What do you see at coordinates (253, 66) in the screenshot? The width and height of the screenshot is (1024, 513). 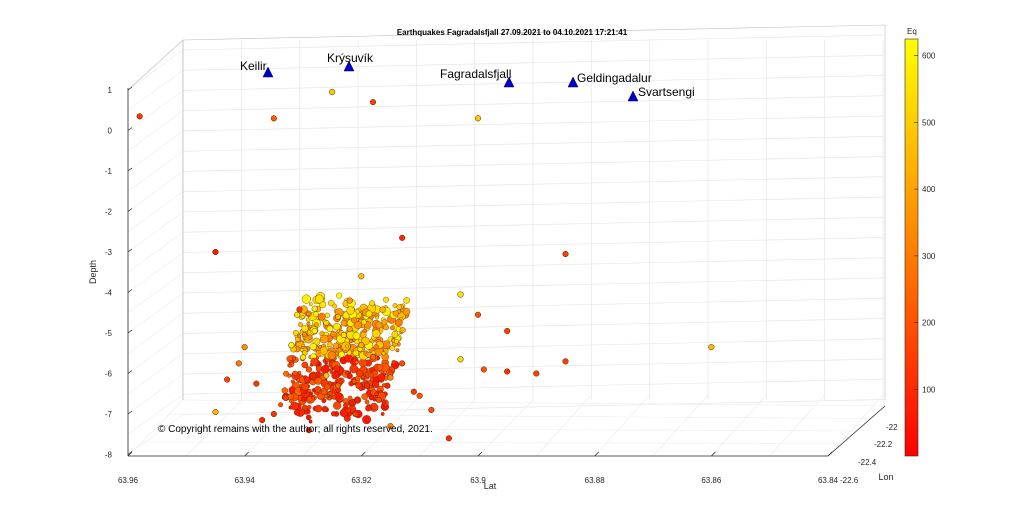 I see `site-label: Keilir` at bounding box center [253, 66].